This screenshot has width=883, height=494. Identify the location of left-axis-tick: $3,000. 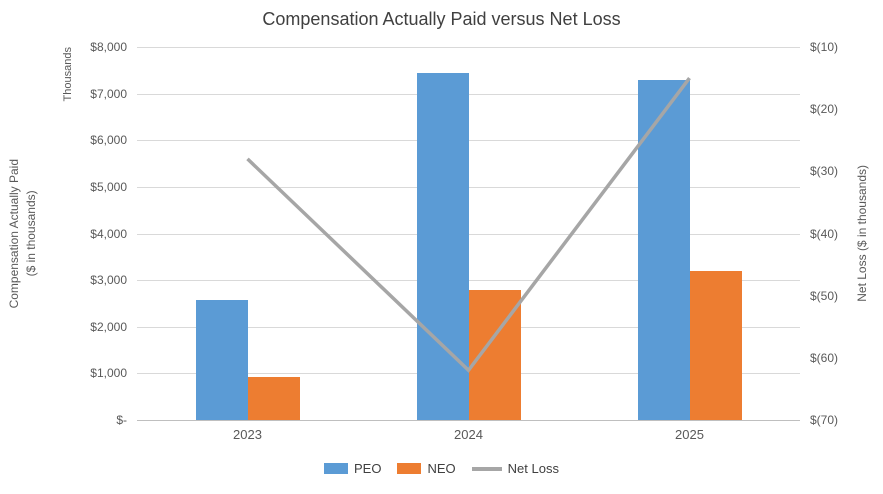
(108, 280).